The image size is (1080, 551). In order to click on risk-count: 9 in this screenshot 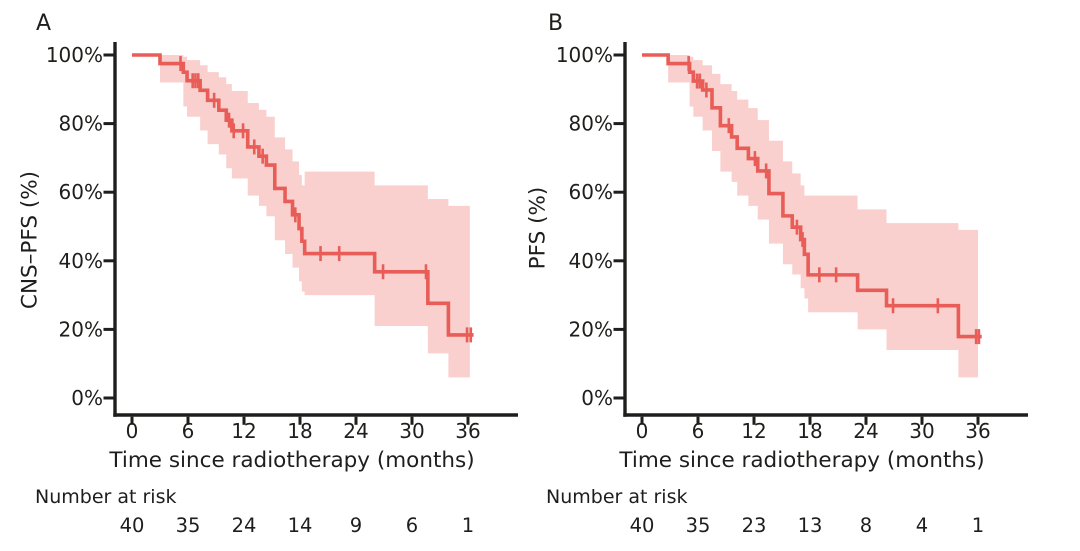, I will do `click(356, 525)`.